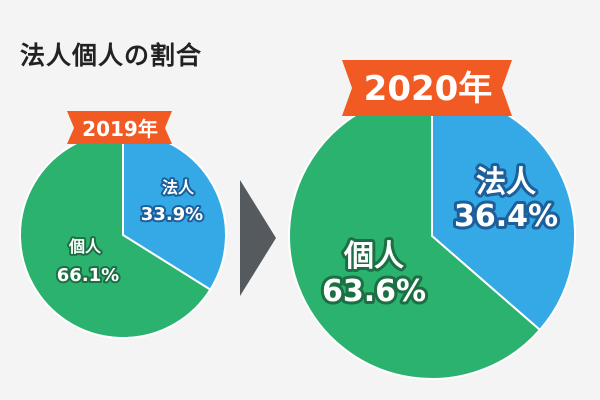  I want to click on year-badge-2020: 2020年, so click(427, 88).